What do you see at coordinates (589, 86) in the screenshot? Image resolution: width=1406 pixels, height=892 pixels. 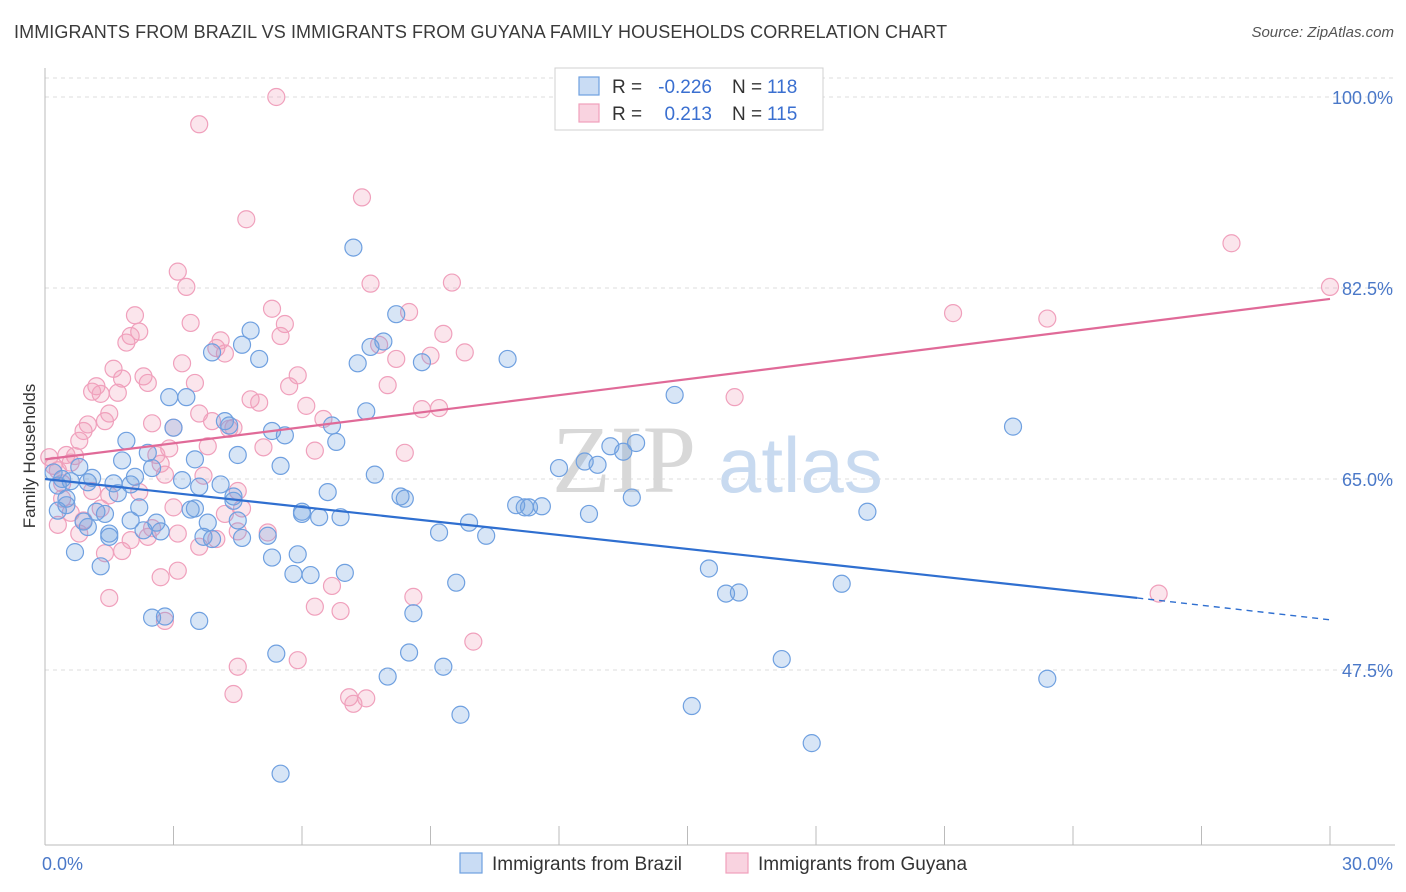 I see `legend-swatch-brazil` at bounding box center [589, 86].